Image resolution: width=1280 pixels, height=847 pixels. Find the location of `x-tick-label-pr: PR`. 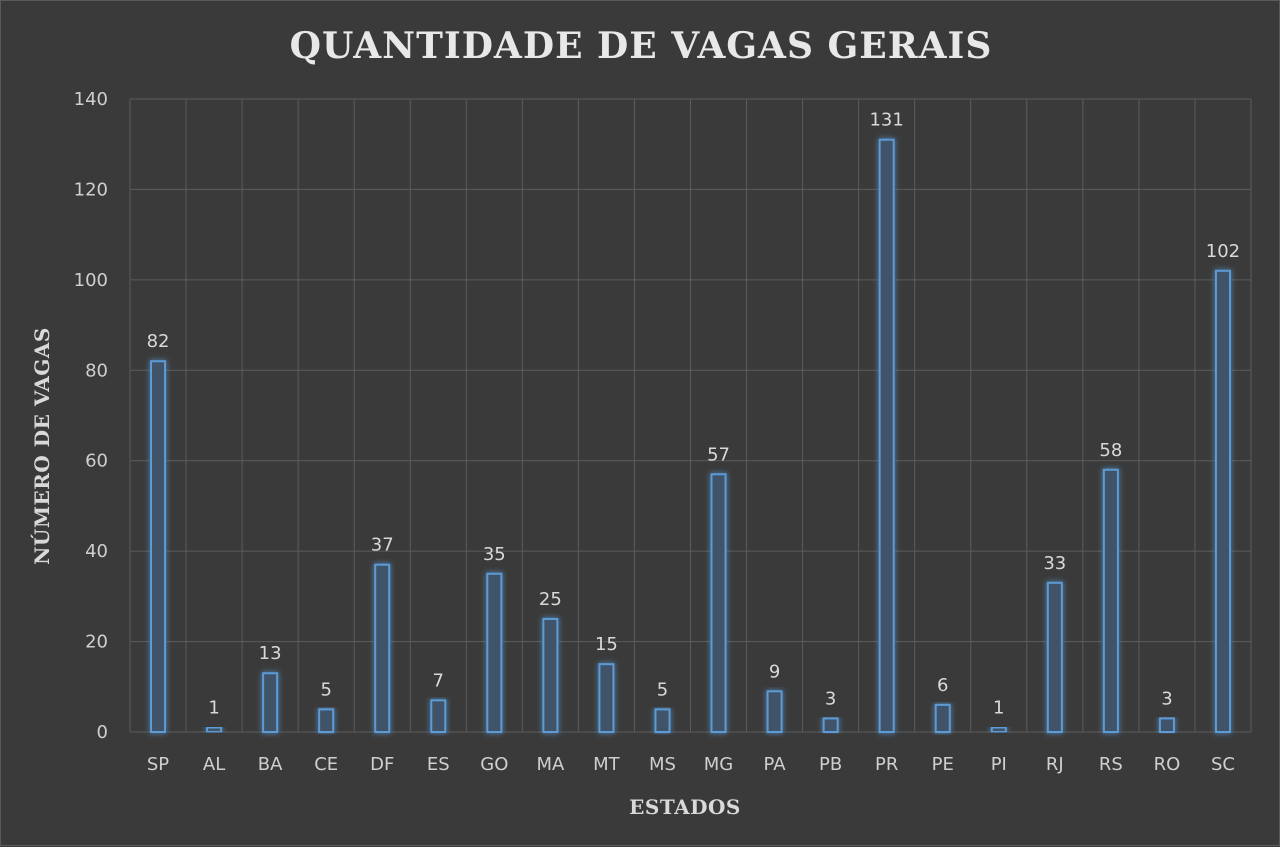

x-tick-label-pr: PR is located at coordinates (886, 764).